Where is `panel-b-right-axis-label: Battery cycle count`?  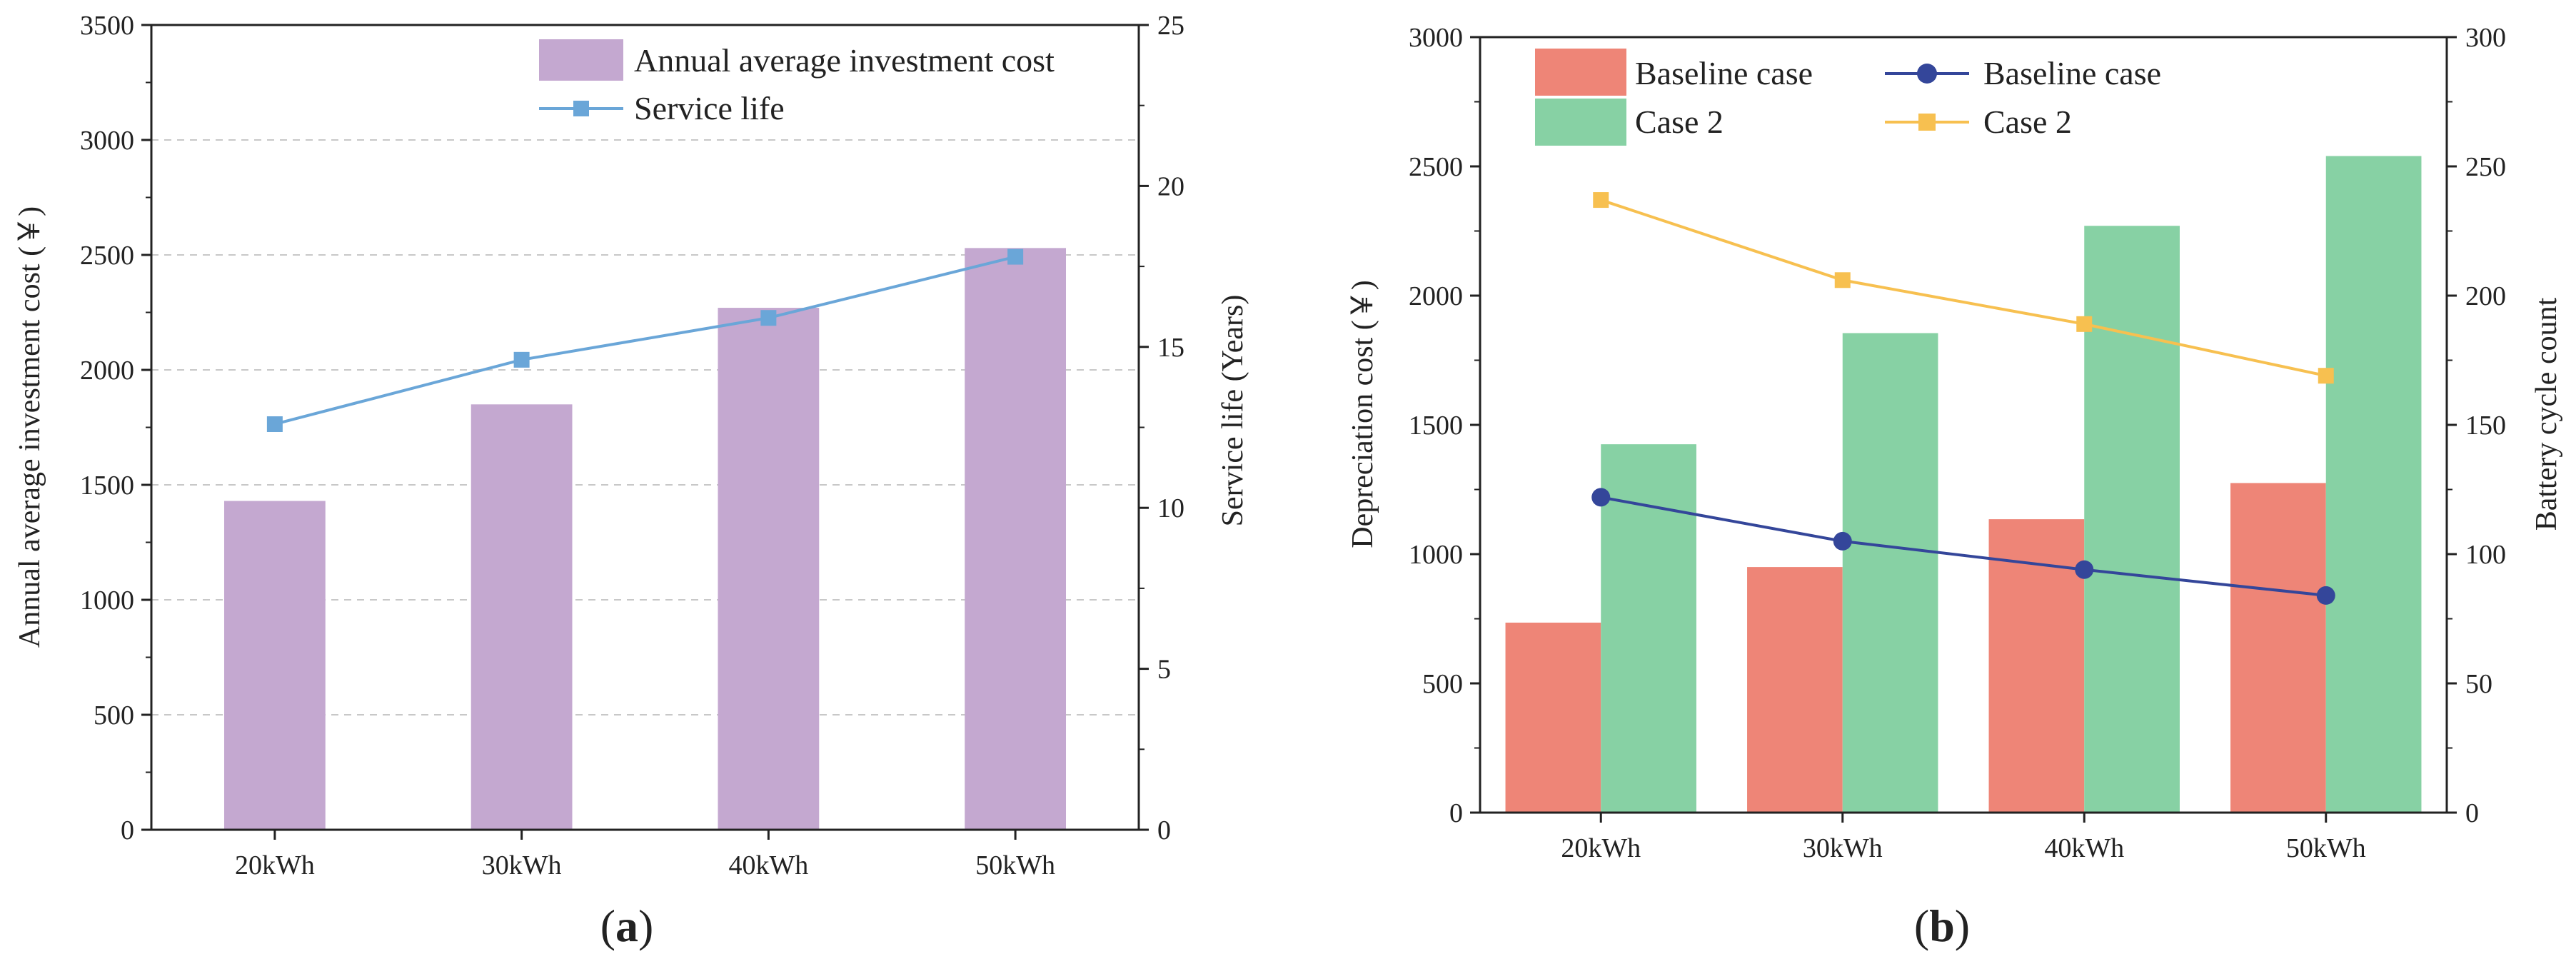 panel-b-right-axis-label: Battery cycle count is located at coordinates (2546, 414).